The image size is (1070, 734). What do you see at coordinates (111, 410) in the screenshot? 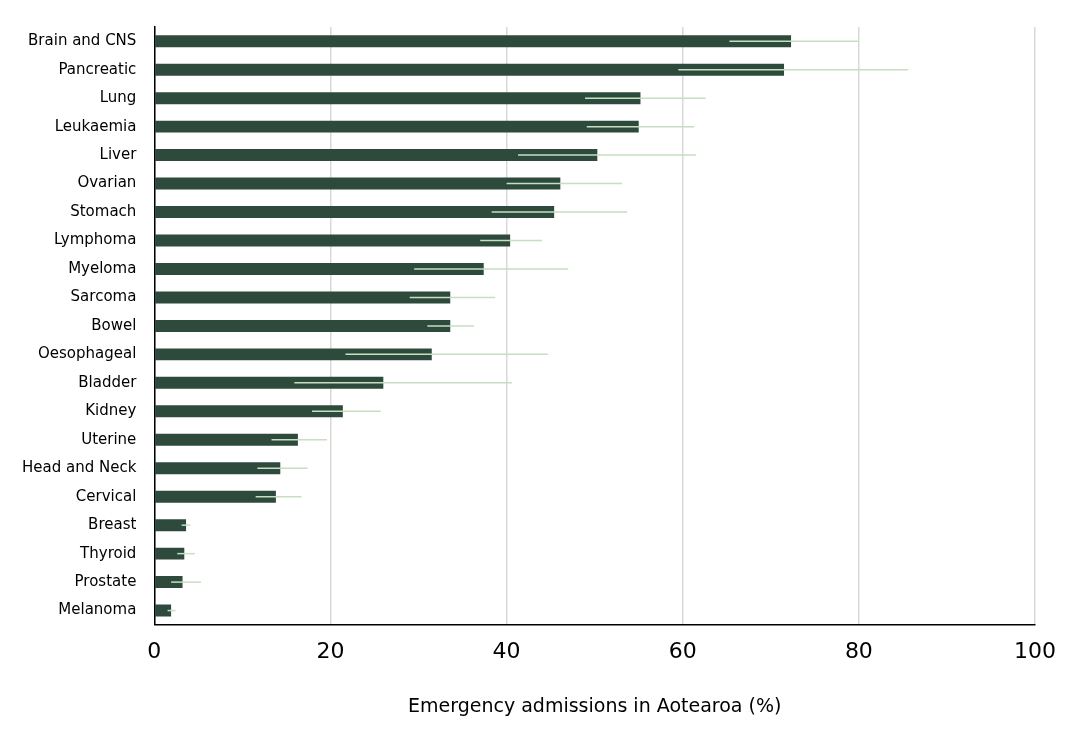
I see `y-tick-label: Kidney` at bounding box center [111, 410].